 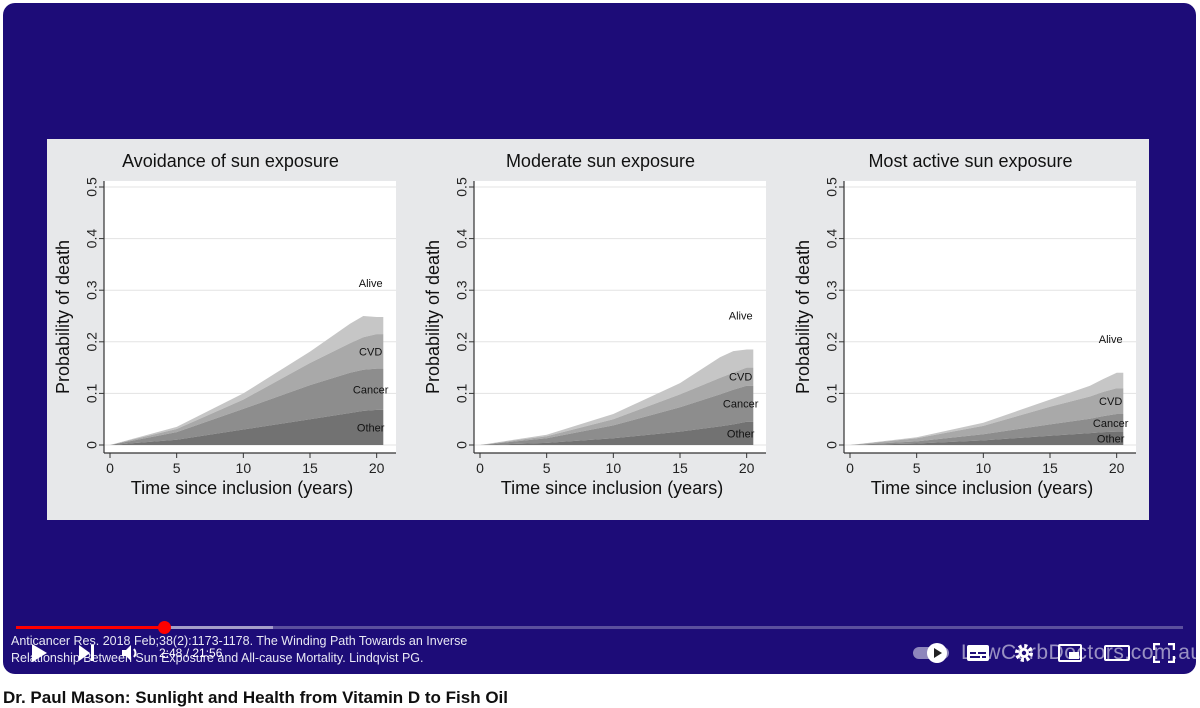 I want to click on volume-icon, so click(x=129, y=653).